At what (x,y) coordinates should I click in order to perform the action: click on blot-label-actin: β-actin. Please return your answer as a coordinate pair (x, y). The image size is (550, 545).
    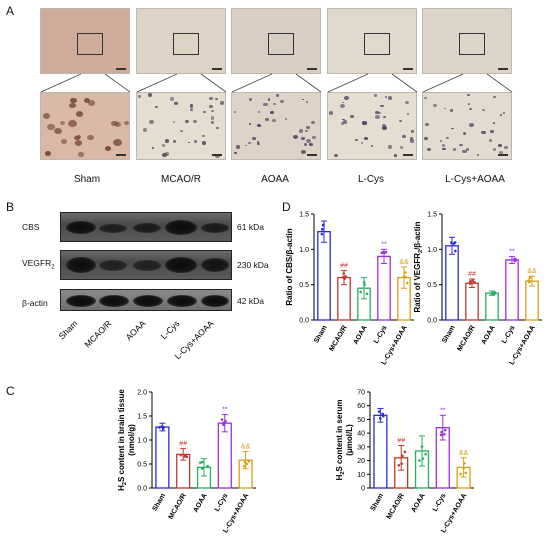
    Looking at the image, I should click on (35, 303).